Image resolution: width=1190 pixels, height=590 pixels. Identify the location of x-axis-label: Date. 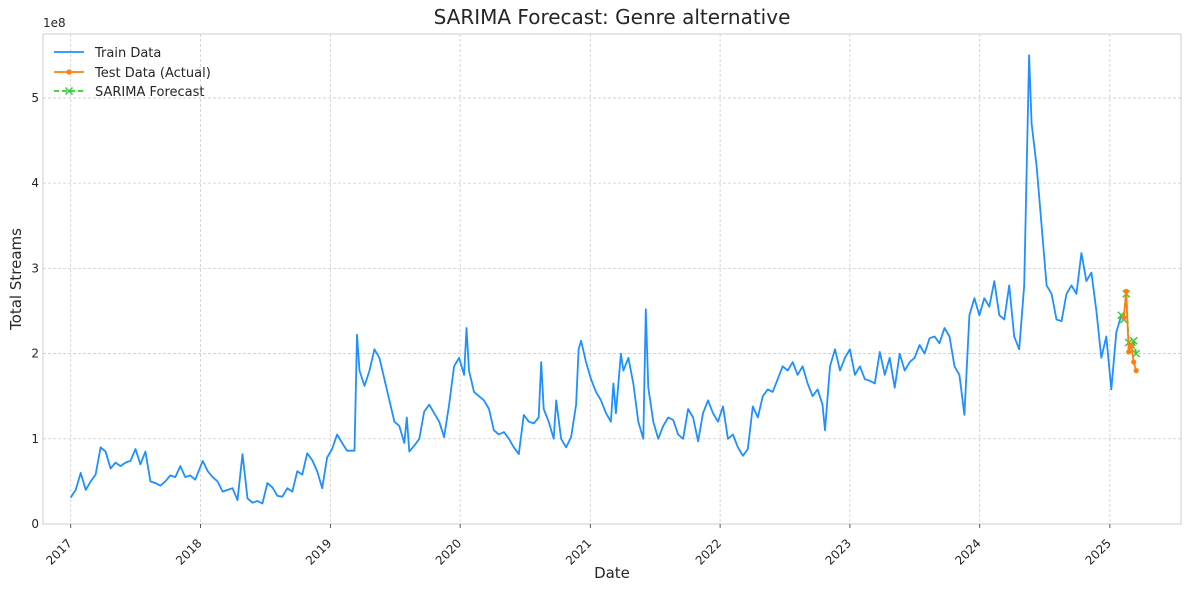
(612, 573).